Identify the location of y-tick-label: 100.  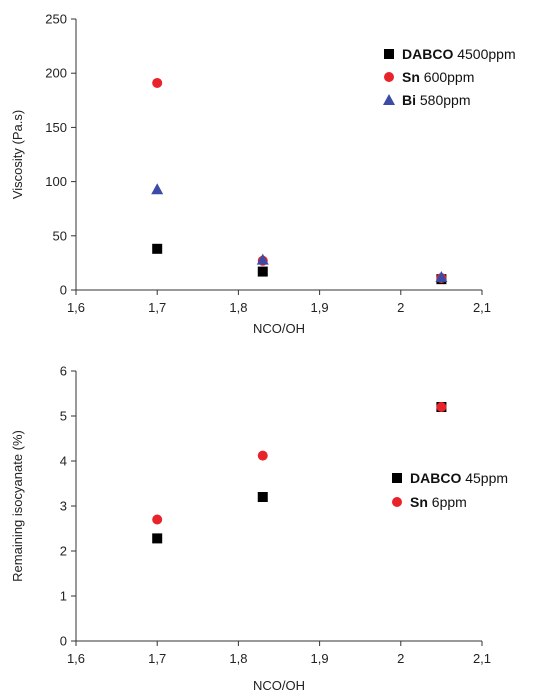
(56, 181).